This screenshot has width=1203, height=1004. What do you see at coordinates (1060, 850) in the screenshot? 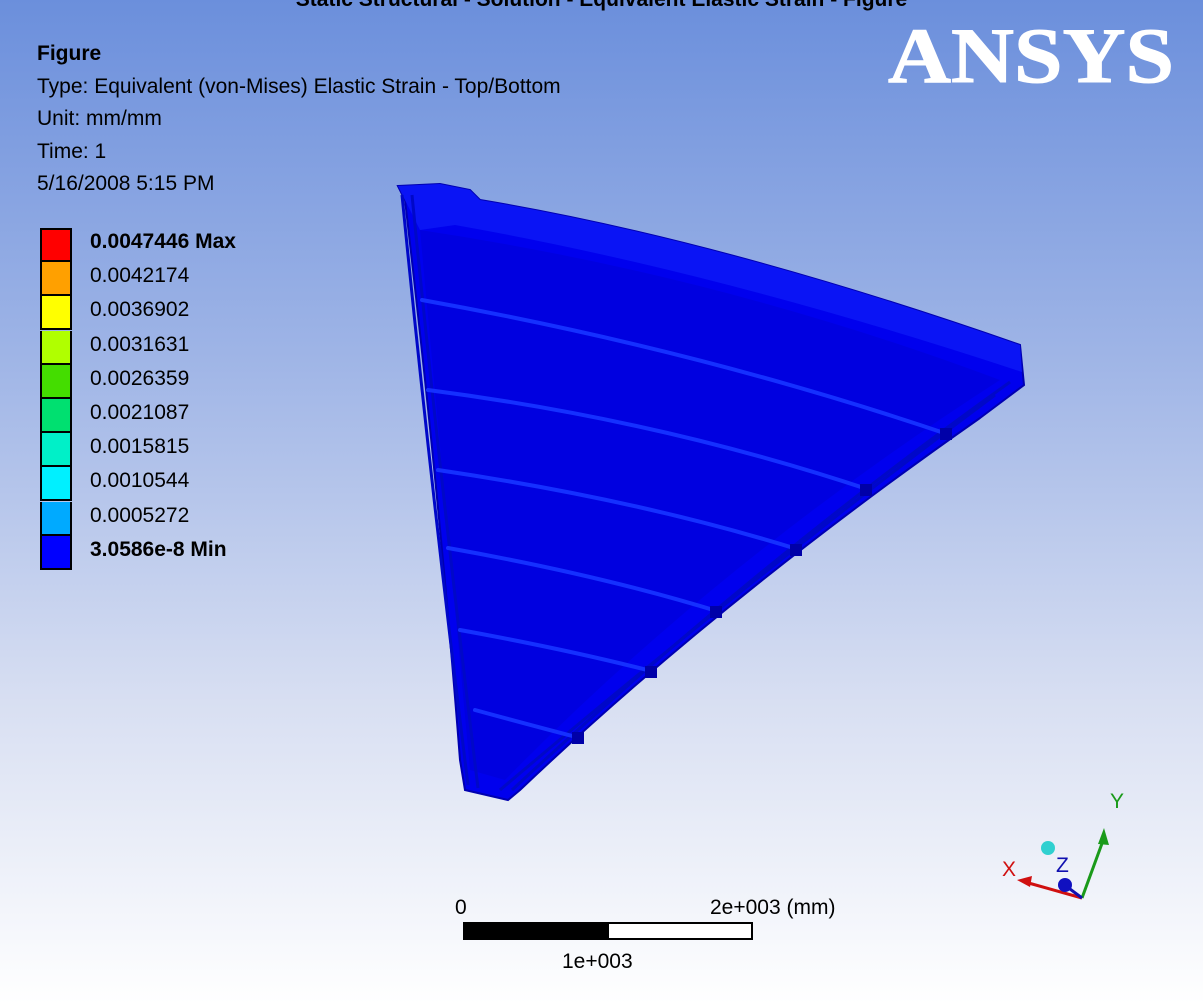
I see `axis-triad` at bounding box center [1060, 850].